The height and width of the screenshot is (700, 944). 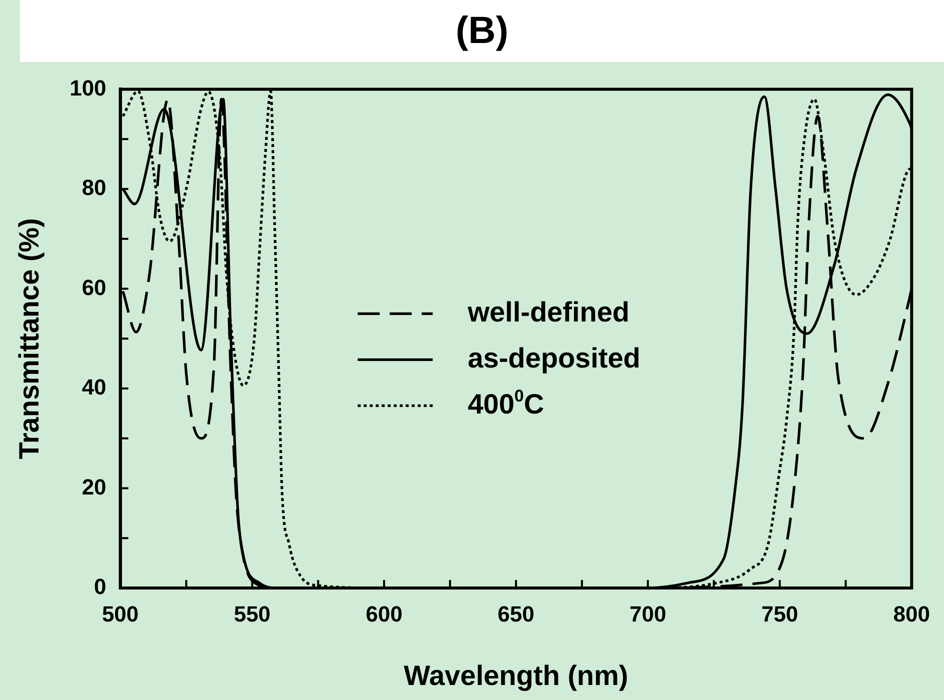 I want to click on x-tick-label: 750, so click(x=779, y=613).